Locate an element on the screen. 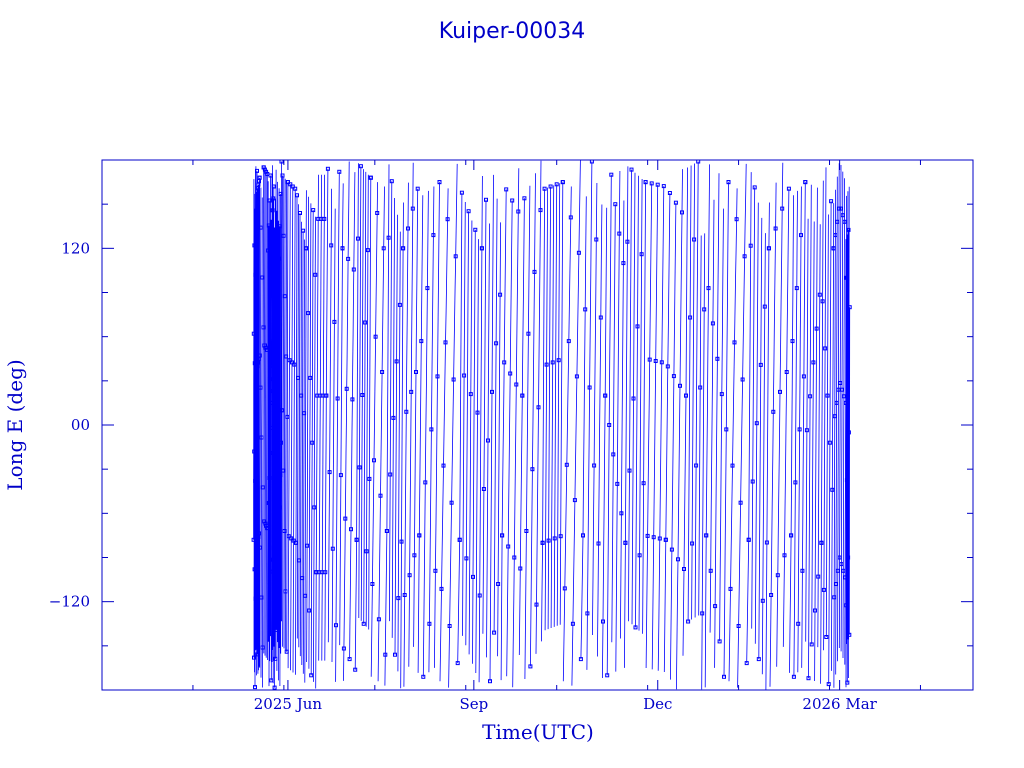  x-tick-label: 2026 Mar is located at coordinates (839, 704).